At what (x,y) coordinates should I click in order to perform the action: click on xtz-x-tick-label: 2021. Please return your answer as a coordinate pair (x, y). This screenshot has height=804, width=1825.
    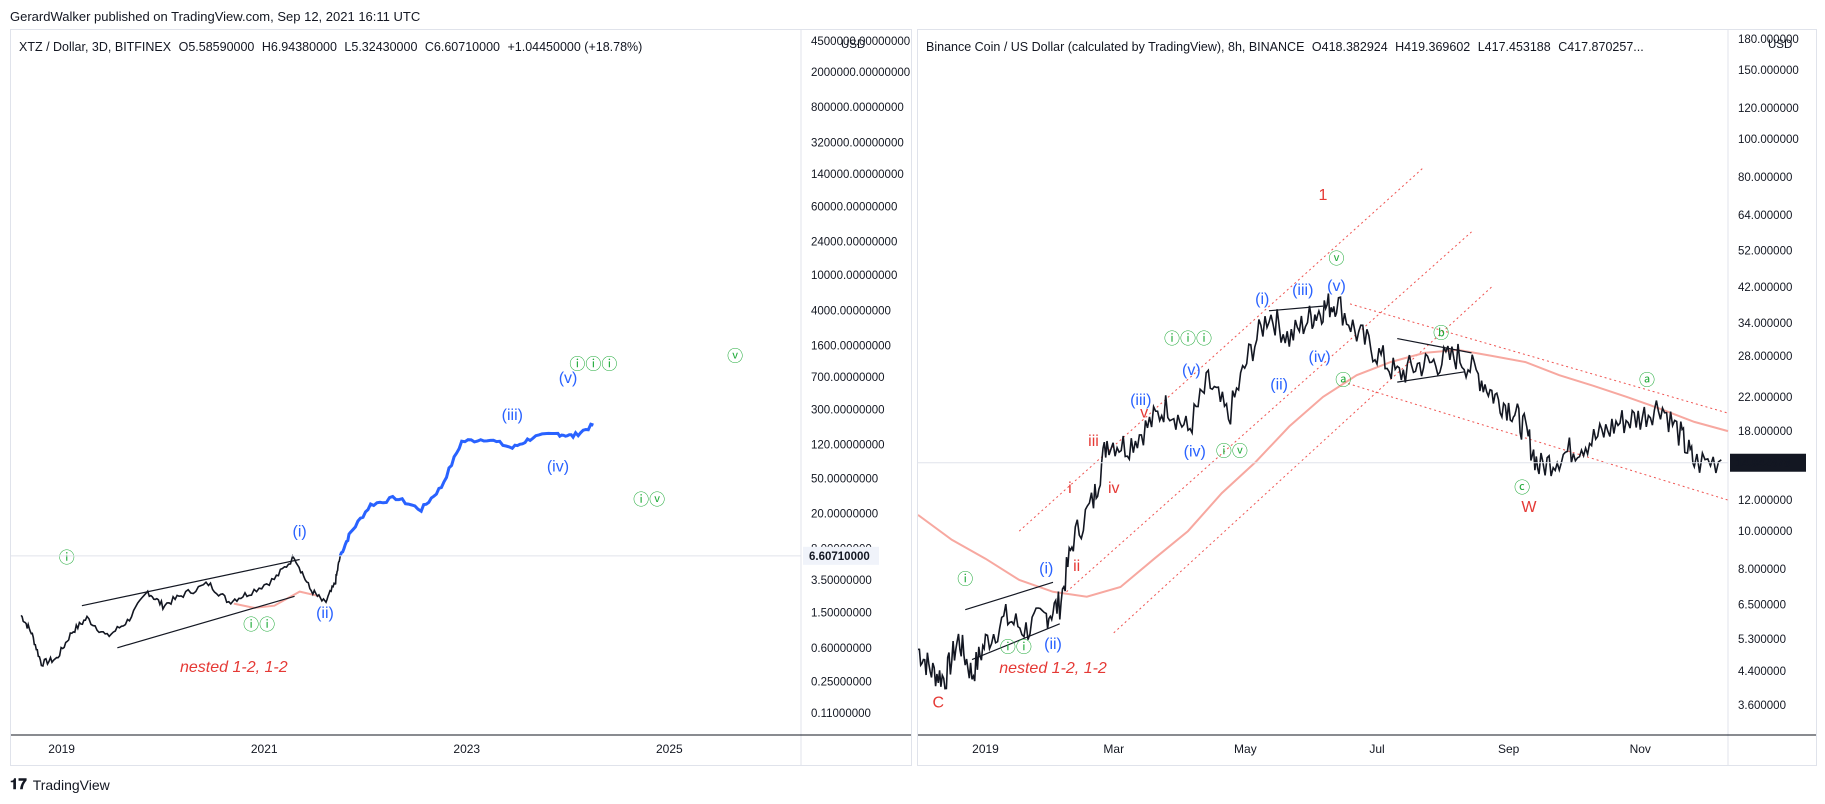
    Looking at the image, I should click on (264, 749).